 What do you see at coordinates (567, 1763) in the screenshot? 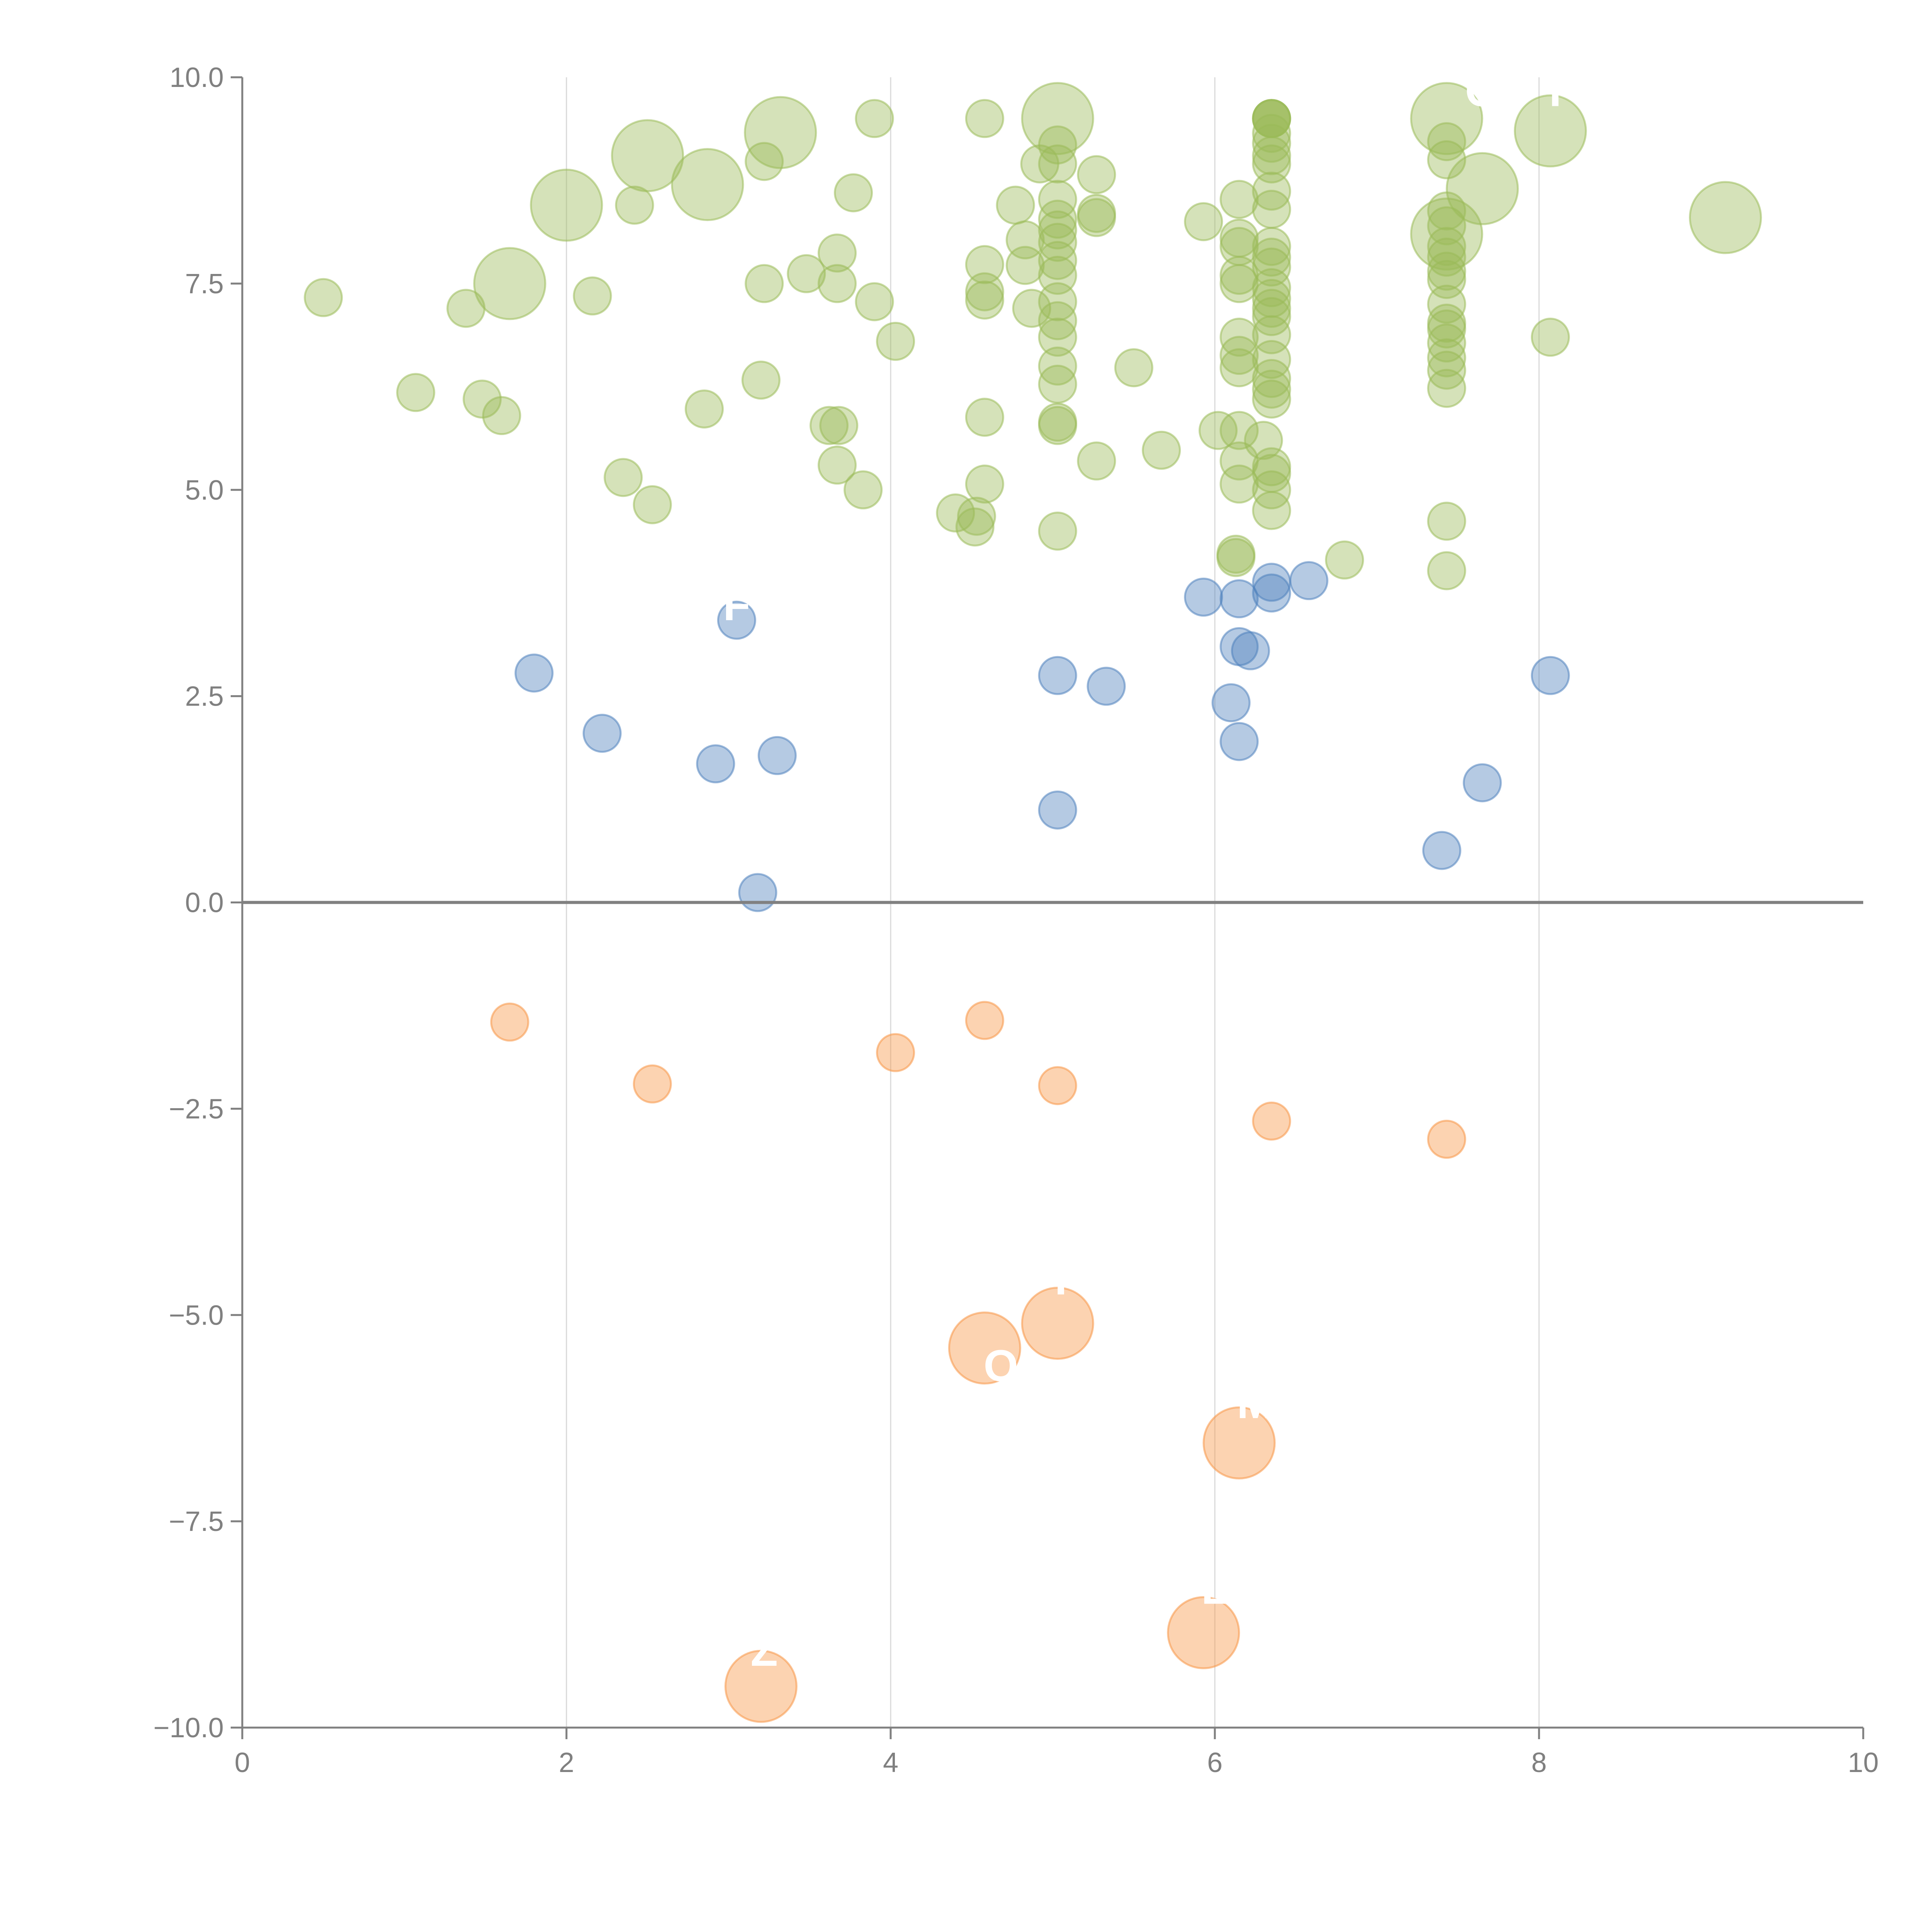
I see `x-tick-label: 2` at bounding box center [567, 1763].